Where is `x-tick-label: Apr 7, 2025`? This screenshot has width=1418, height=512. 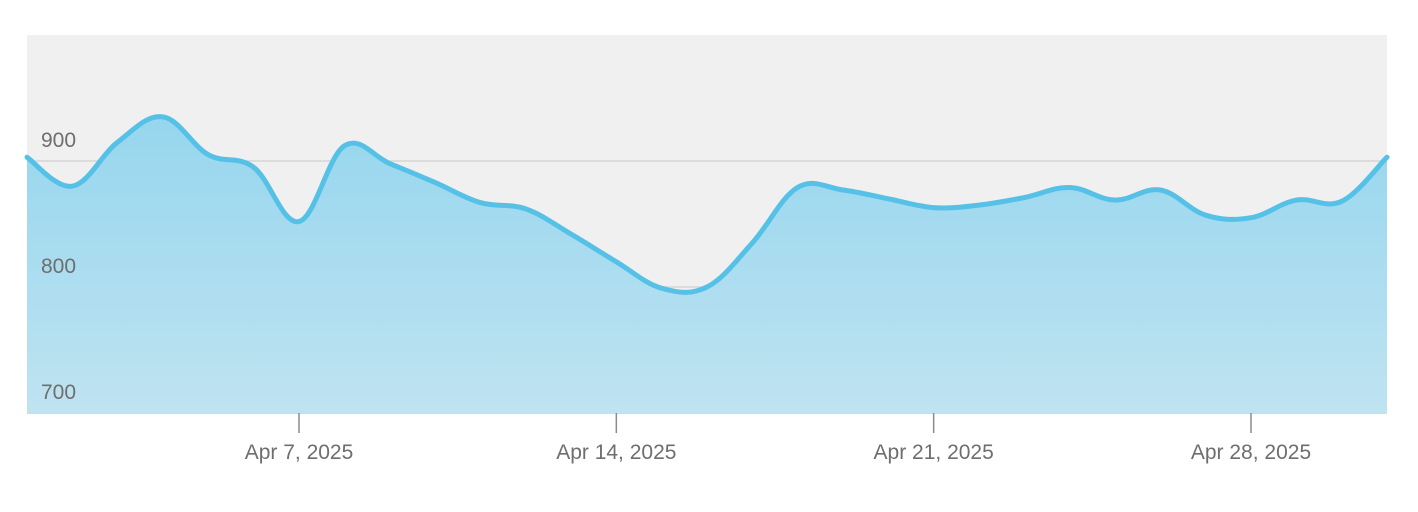 x-tick-label: Apr 7, 2025 is located at coordinates (299, 452).